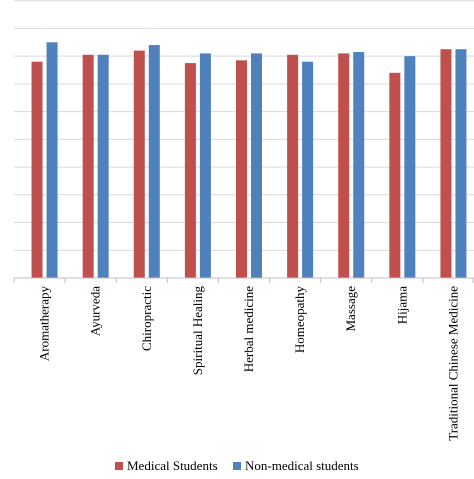 The width and height of the screenshot is (474, 479). I want to click on legend-item-nonmedical: Non-medical students, so click(296, 466).